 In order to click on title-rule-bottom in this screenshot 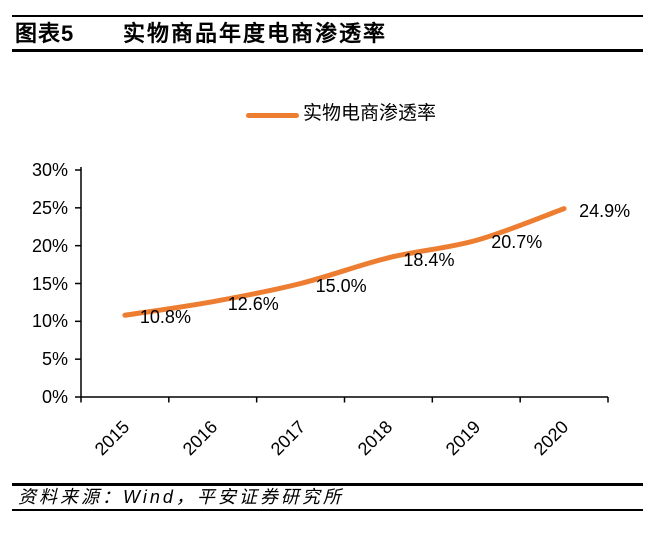, I will do `click(327, 50)`.